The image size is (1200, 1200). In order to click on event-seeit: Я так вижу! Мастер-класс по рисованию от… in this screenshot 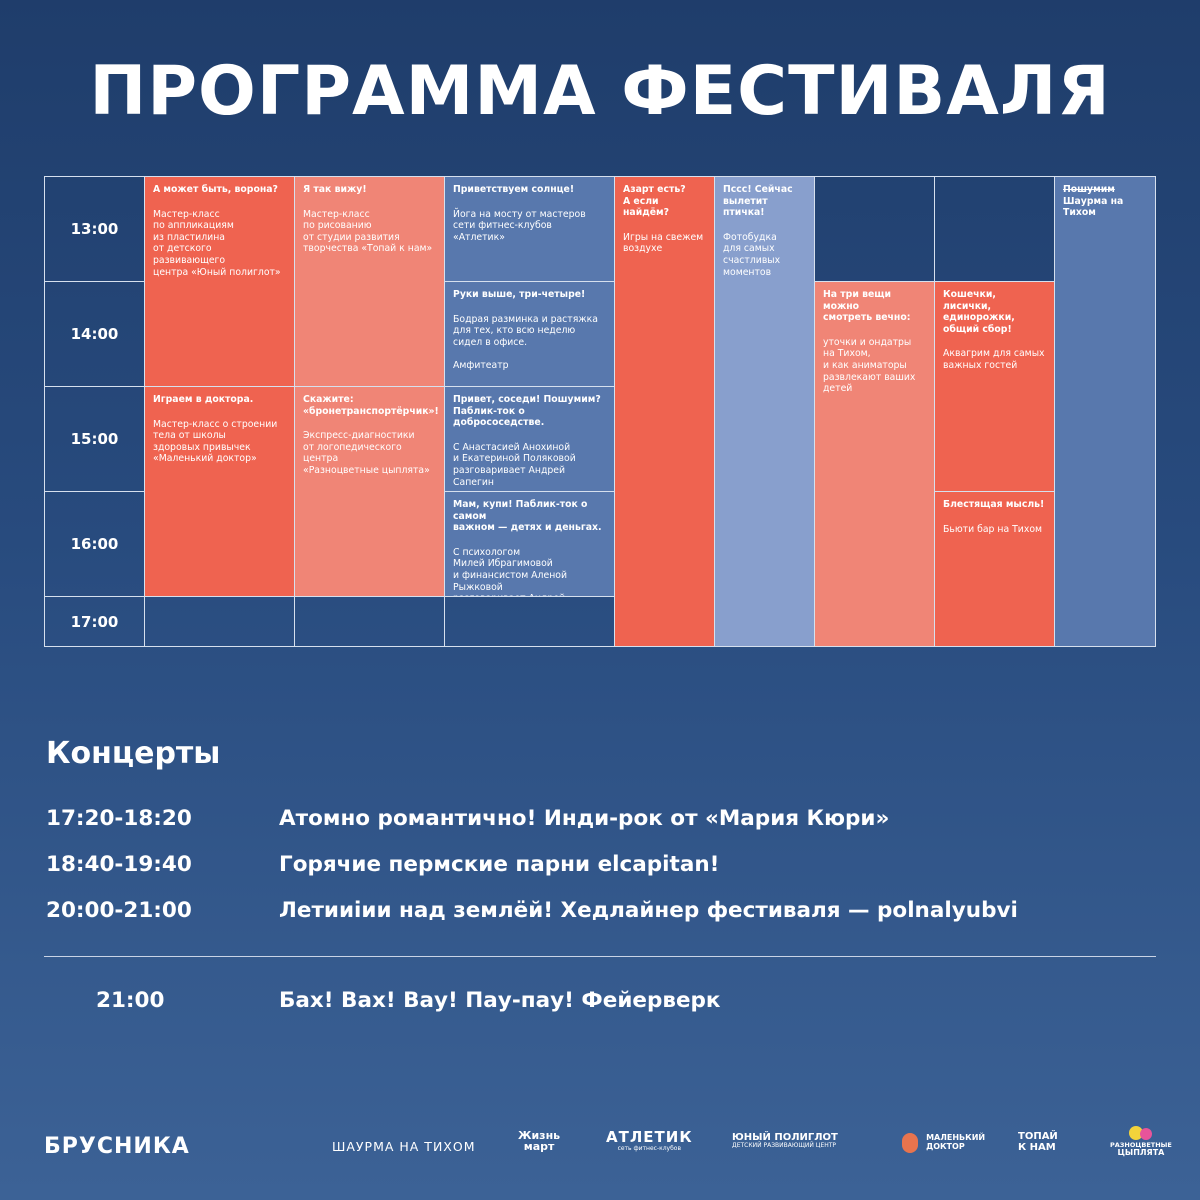, I will do `click(369, 281)`.